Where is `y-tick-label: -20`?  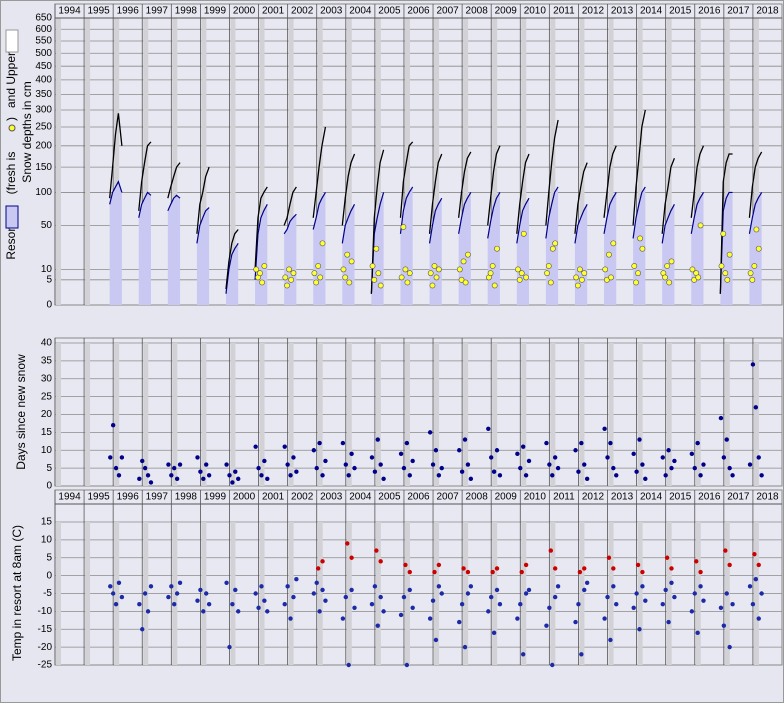
y-tick-label: -20 is located at coordinates (45, 647).